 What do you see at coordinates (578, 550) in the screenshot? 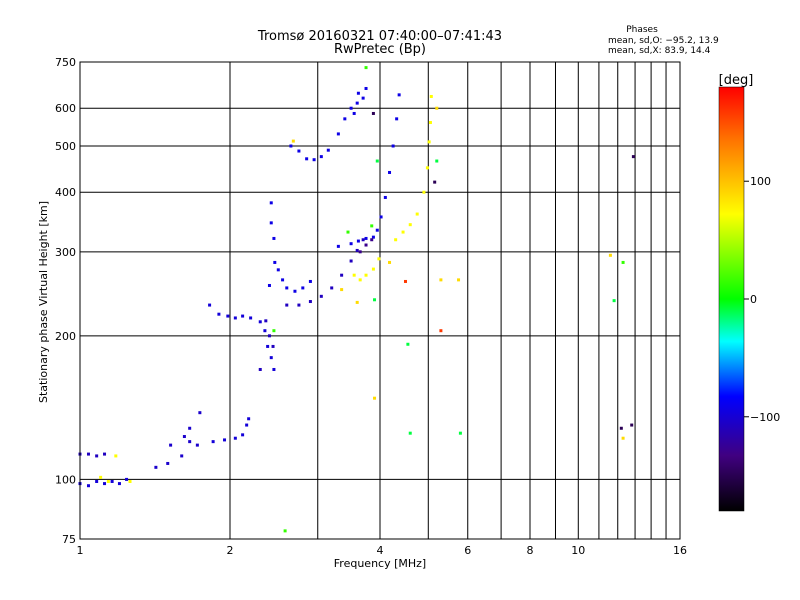
I see `x-tick-label: 10` at bounding box center [578, 550].